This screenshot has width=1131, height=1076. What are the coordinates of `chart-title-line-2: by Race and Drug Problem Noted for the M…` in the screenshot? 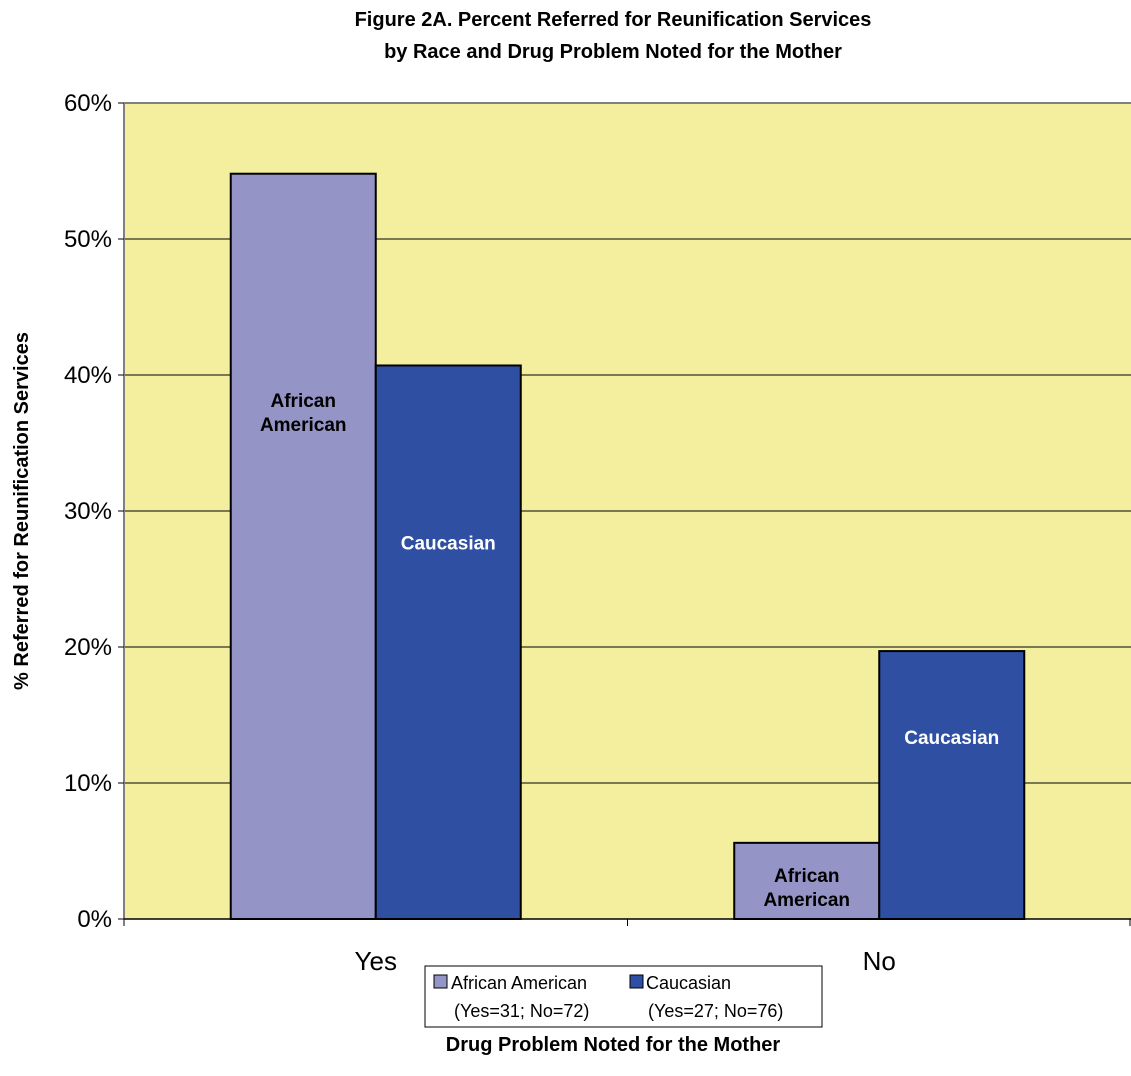 It's located at (613, 52).